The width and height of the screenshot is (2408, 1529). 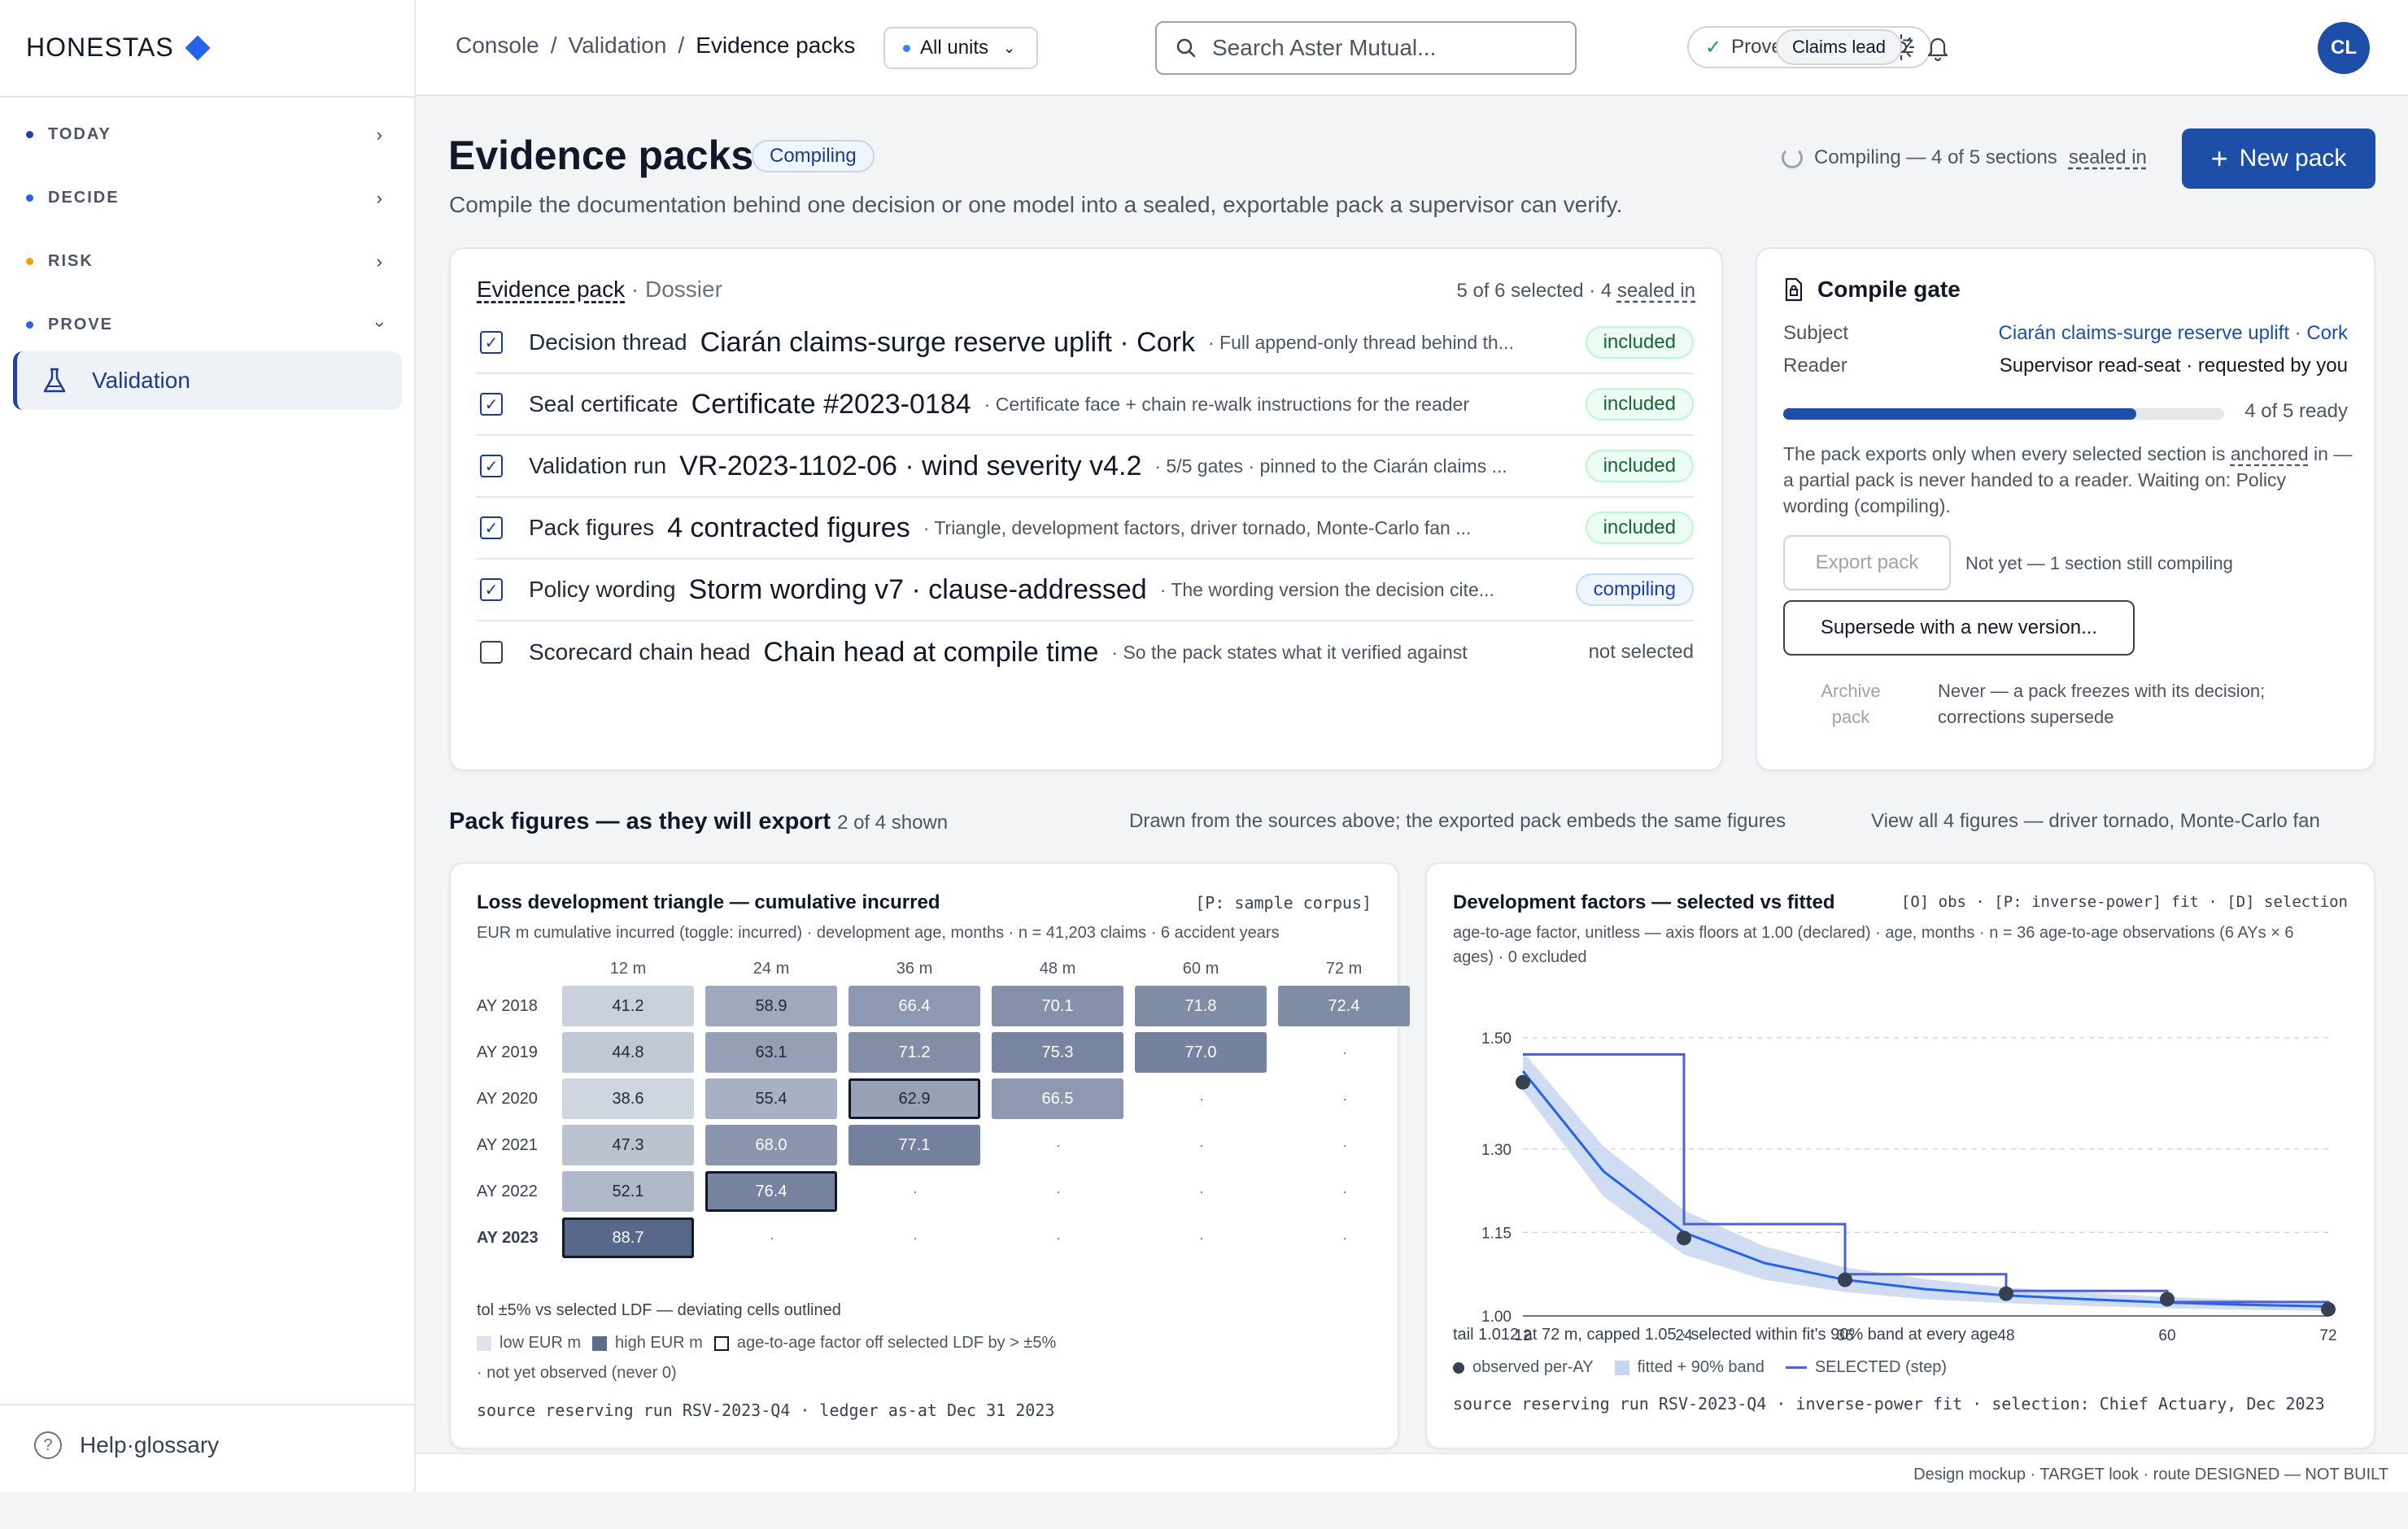 What do you see at coordinates (2167, 1299) in the screenshot?
I see `observed-point` at bounding box center [2167, 1299].